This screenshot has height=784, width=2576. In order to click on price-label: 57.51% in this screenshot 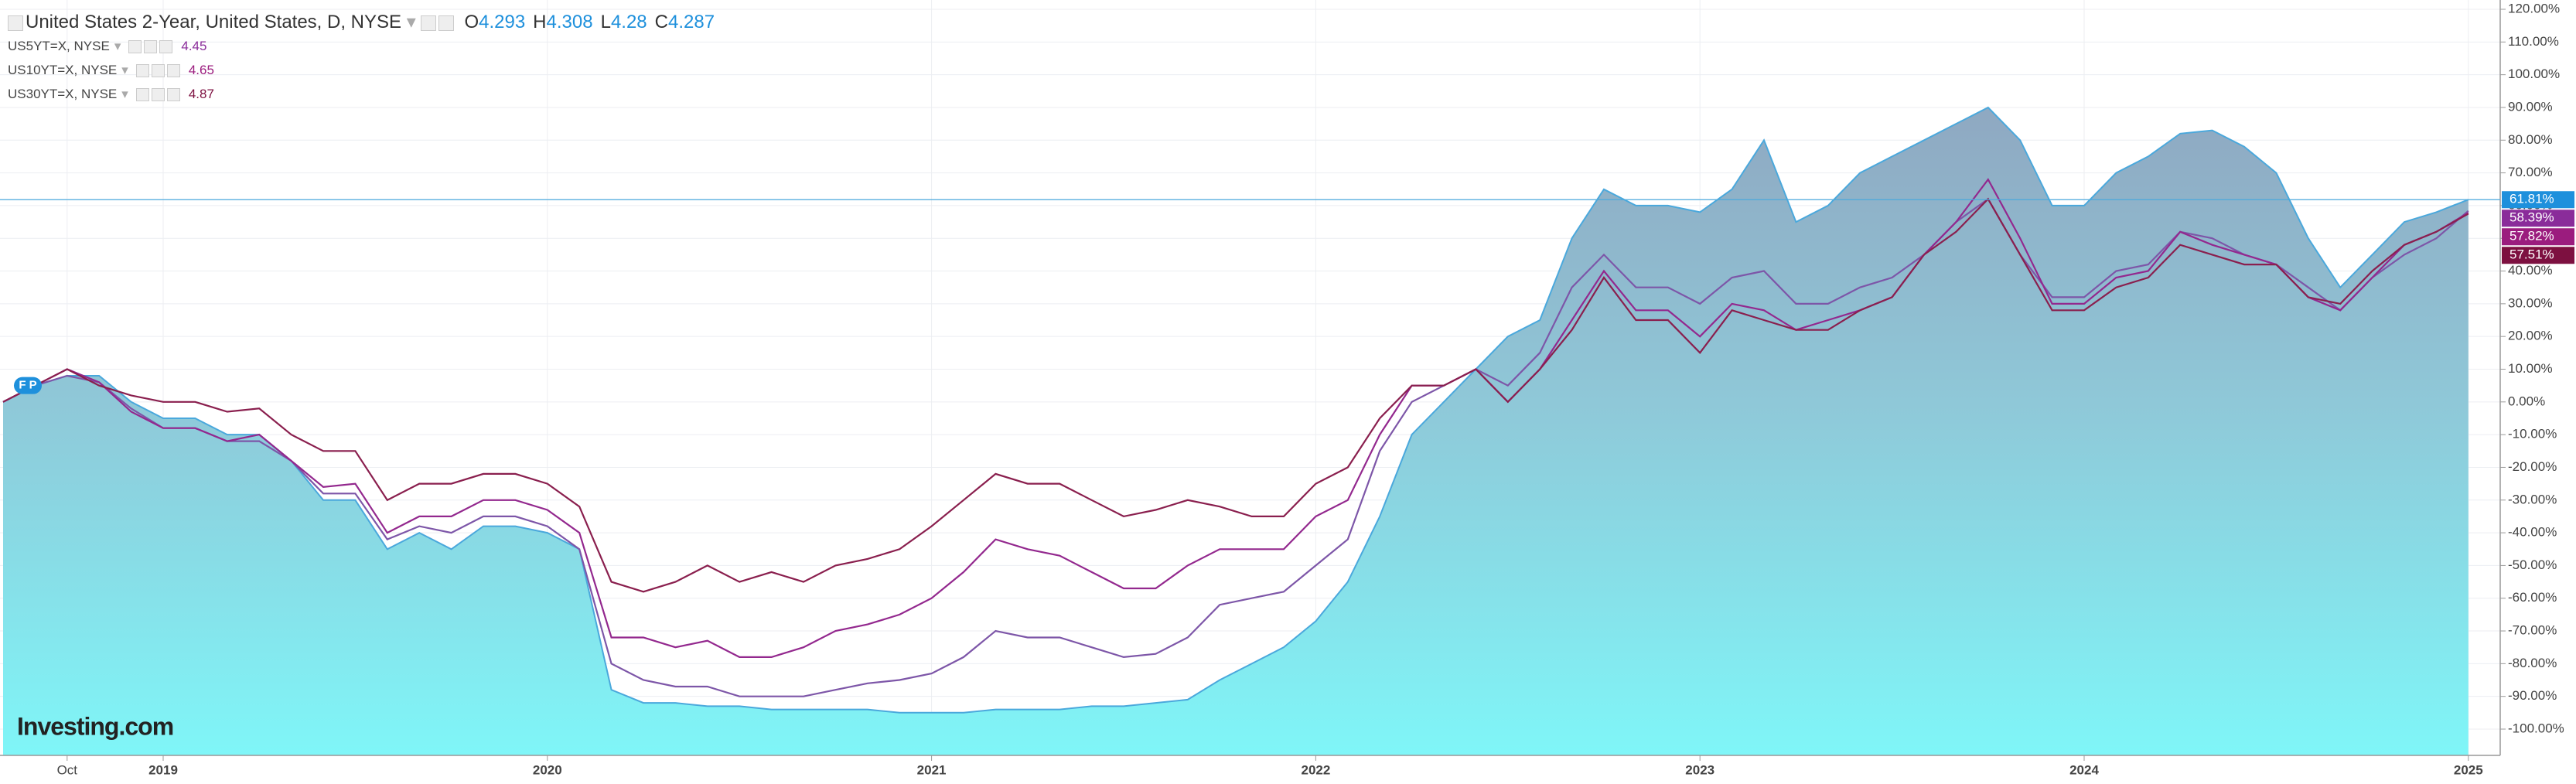, I will do `click(2532, 254)`.